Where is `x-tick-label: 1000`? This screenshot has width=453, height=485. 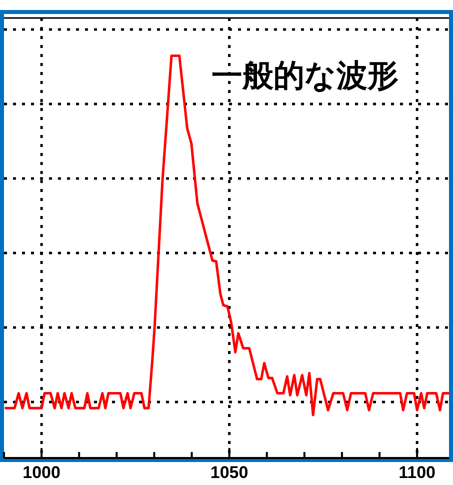
x-tick-label: 1000 is located at coordinates (41, 472).